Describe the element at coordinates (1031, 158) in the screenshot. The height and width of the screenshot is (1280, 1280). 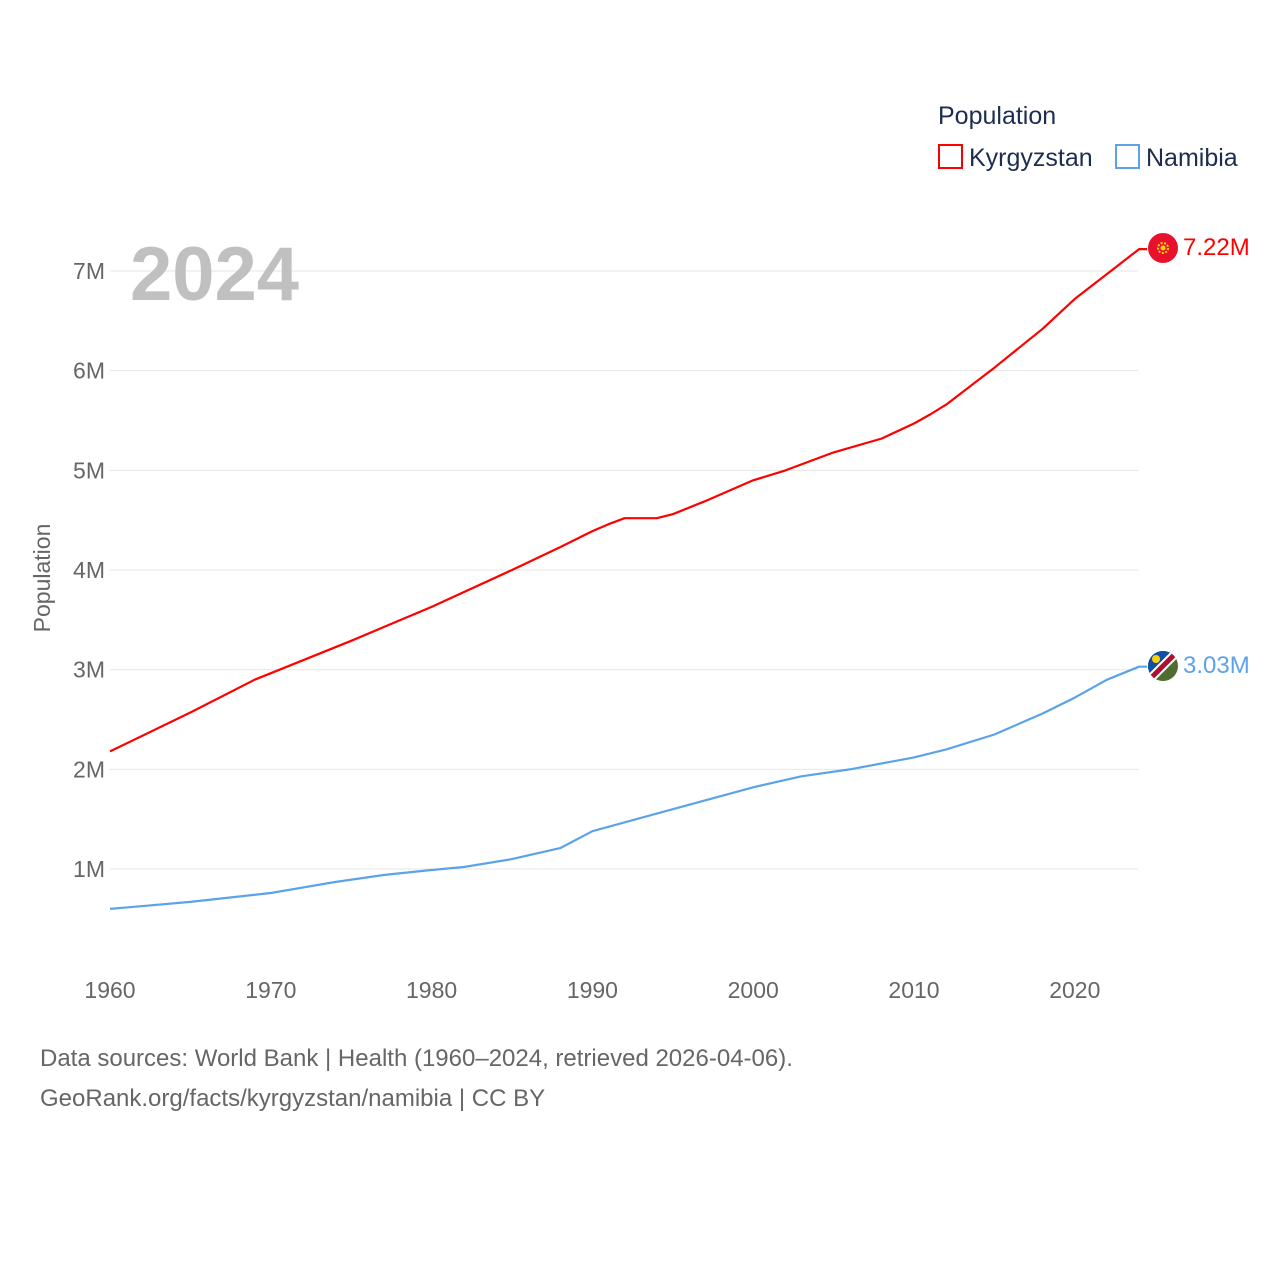
I see `legend-label-kyrgyzstan: Kyrgyzstan` at that location.